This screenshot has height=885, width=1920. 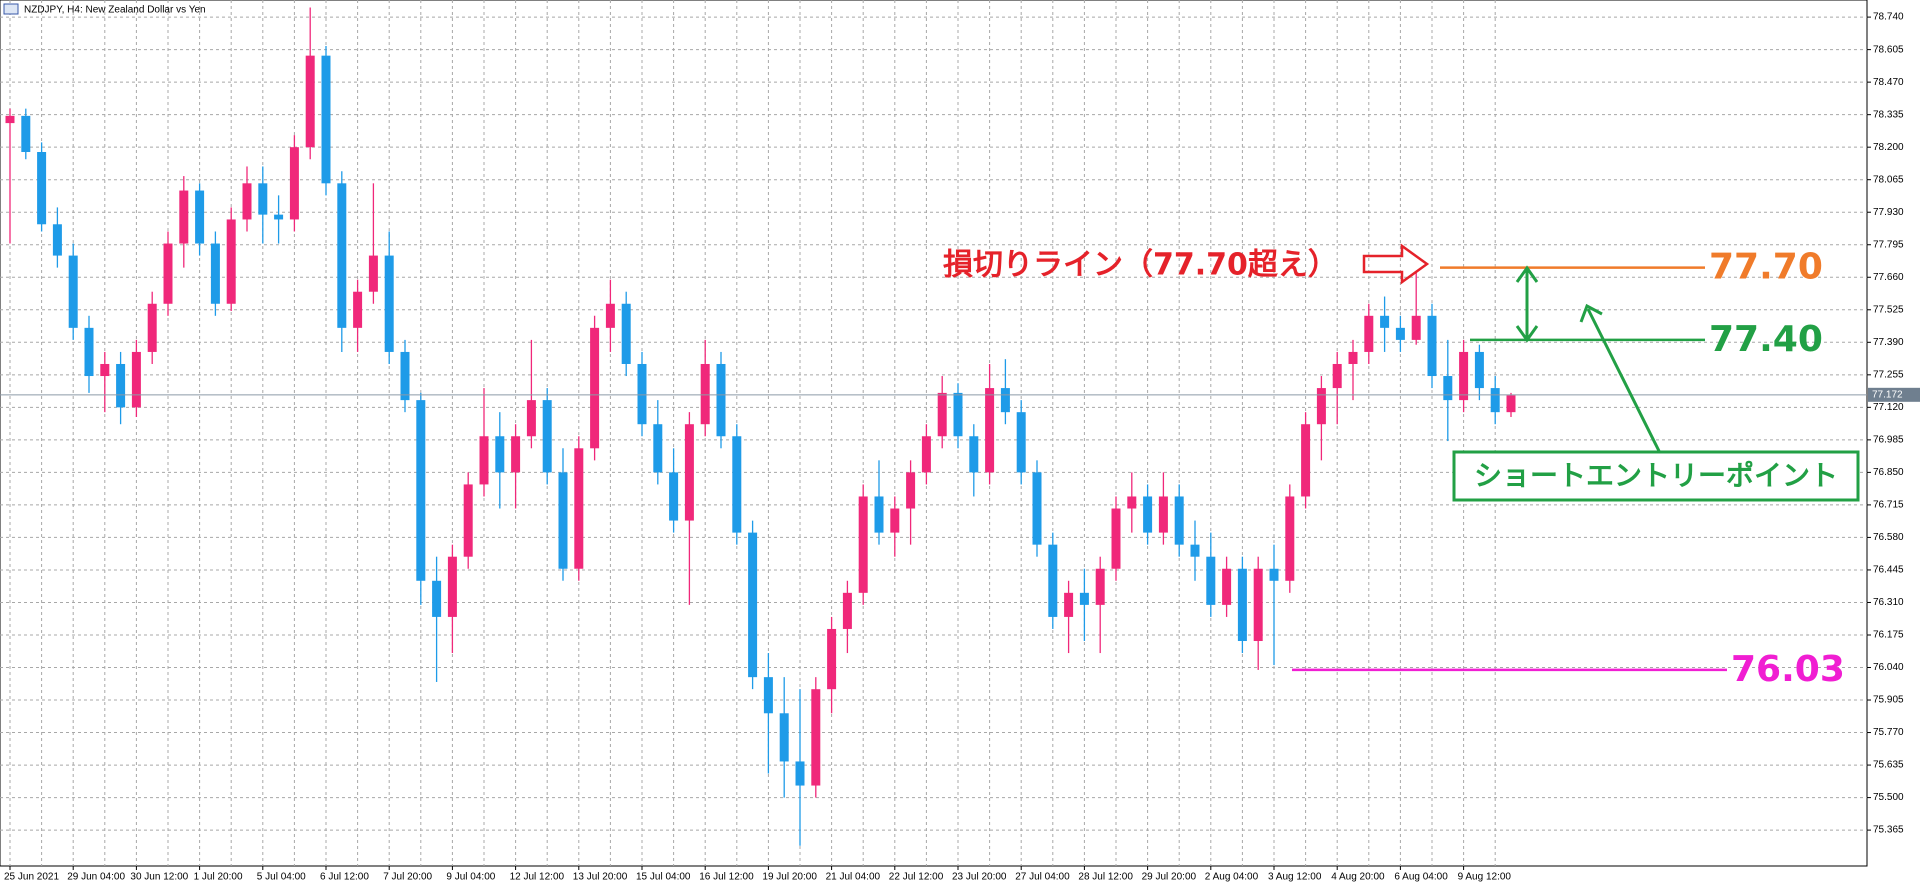 I want to click on current-price-label: 77.172, so click(x=1887, y=394).